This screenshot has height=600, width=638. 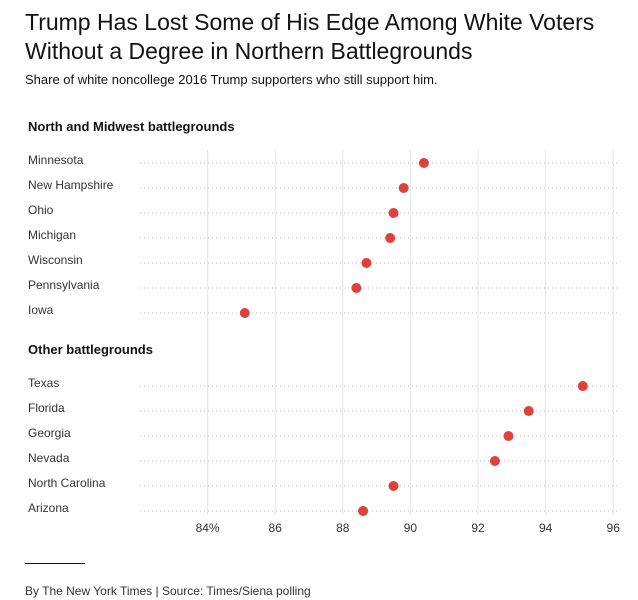 I want to click on footer-rule, so click(x=55, y=563).